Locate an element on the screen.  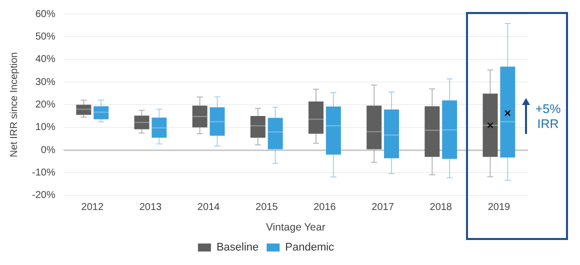
x-tick-label: 2019 is located at coordinates (499, 208).